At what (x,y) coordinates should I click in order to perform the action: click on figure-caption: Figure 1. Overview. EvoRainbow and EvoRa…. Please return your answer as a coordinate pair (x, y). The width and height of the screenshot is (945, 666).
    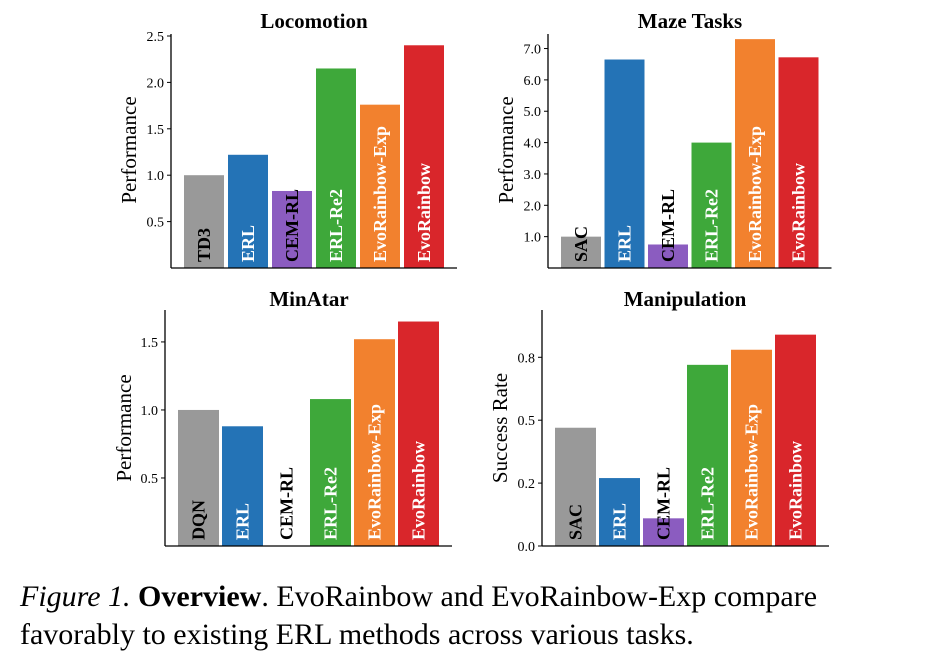
    Looking at the image, I should click on (477, 616).